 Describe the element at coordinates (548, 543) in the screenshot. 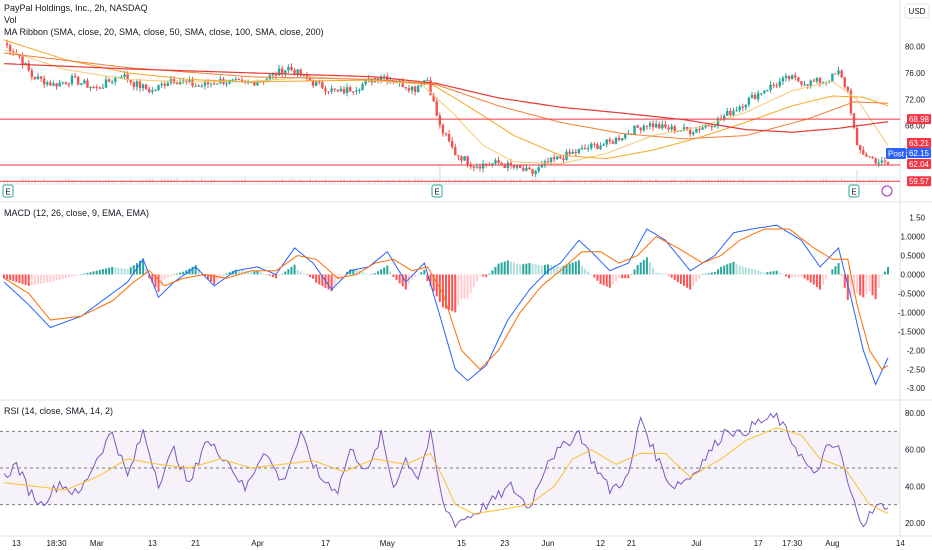

I see `time-tick-label: Jun` at that location.